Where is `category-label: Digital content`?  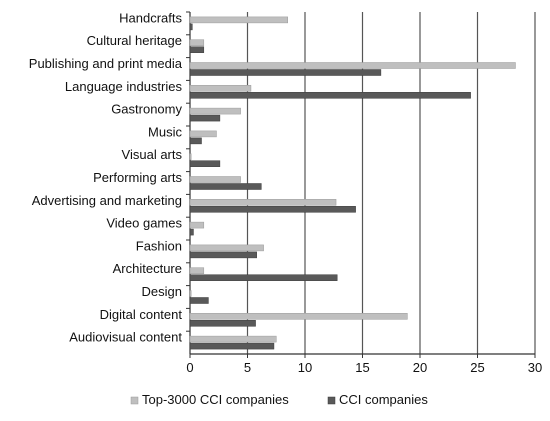
category-label: Digital content is located at coordinates (141, 314).